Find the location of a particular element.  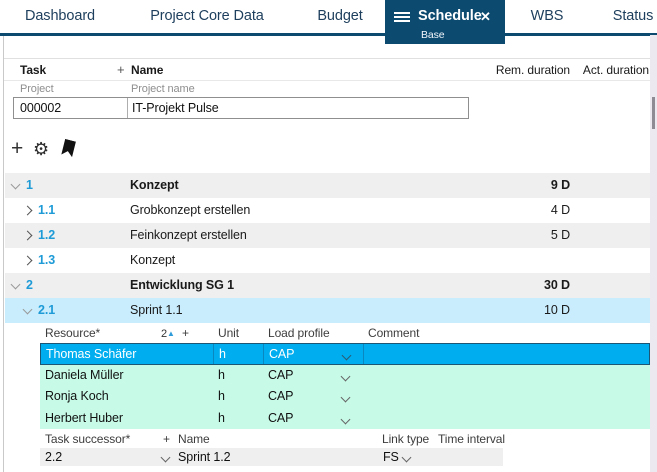

project-id-label: Project is located at coordinates (37, 89).